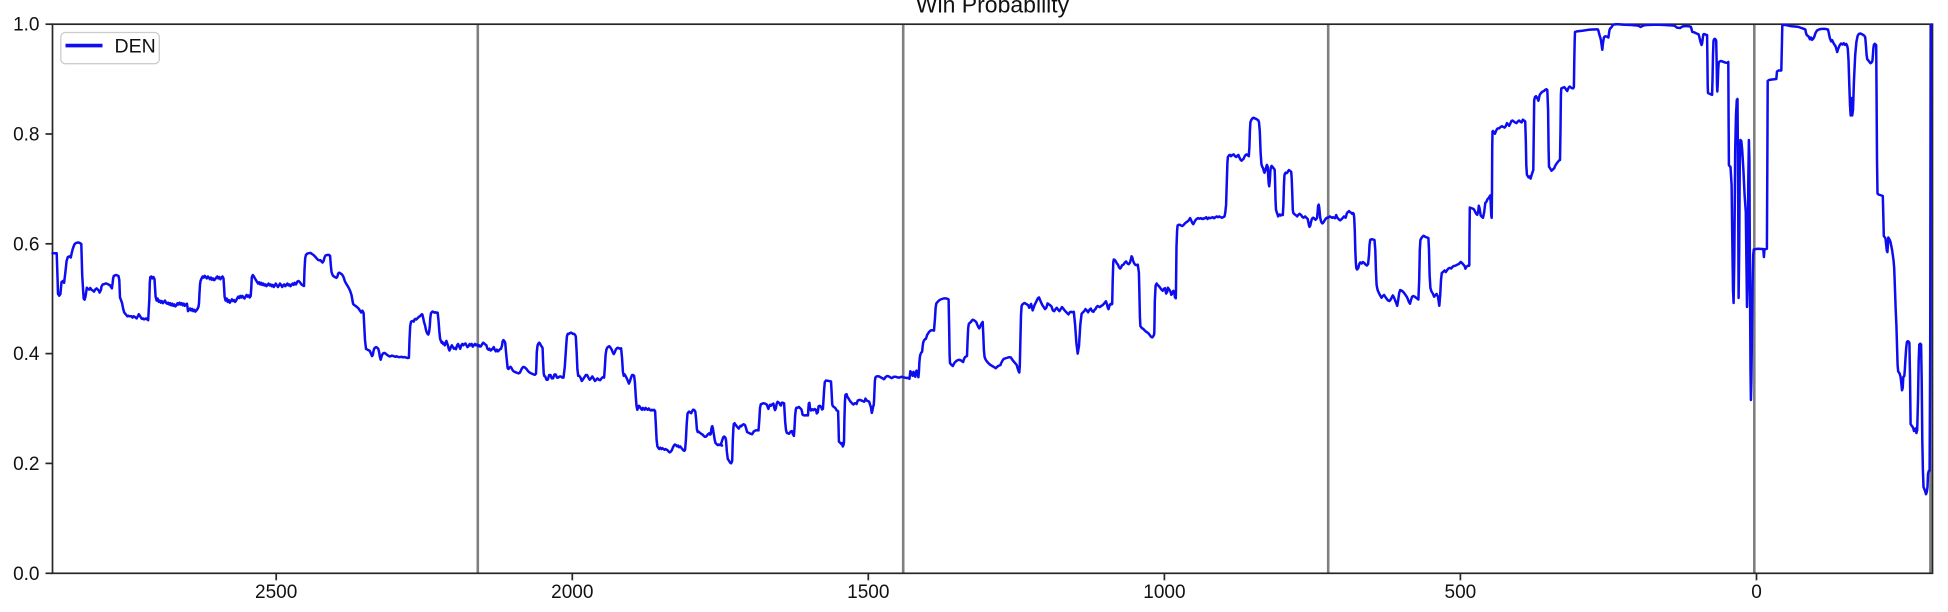 The image size is (1948, 612). What do you see at coordinates (26, 574) in the screenshot?
I see `svg-text: 0.0` at bounding box center [26, 574].